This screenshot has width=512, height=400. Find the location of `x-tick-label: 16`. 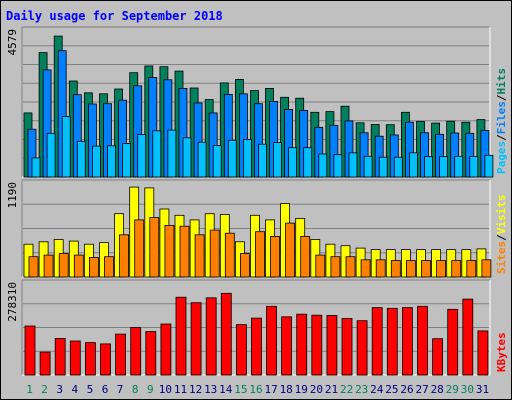

x-tick-label: 16 is located at coordinates (255, 389).